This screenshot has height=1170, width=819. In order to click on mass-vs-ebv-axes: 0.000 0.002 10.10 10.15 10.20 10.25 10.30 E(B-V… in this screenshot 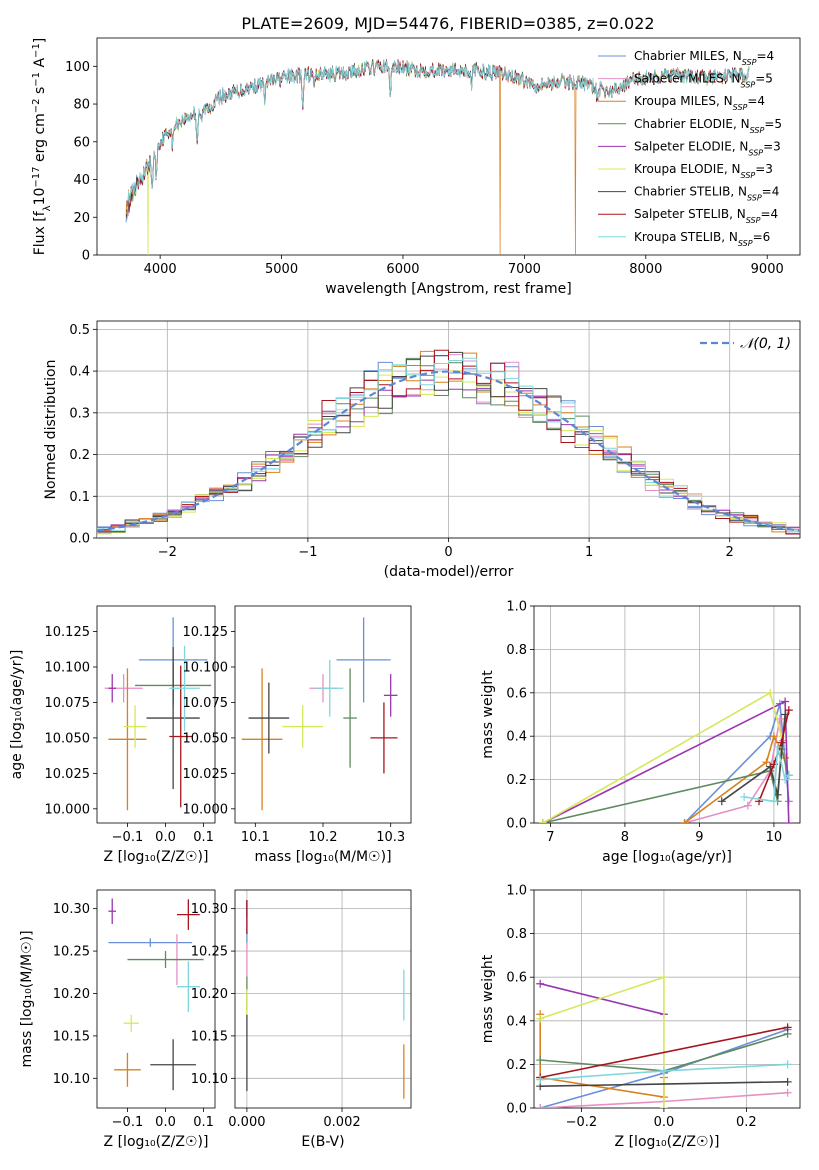, I will do `click(301, 1019)`.